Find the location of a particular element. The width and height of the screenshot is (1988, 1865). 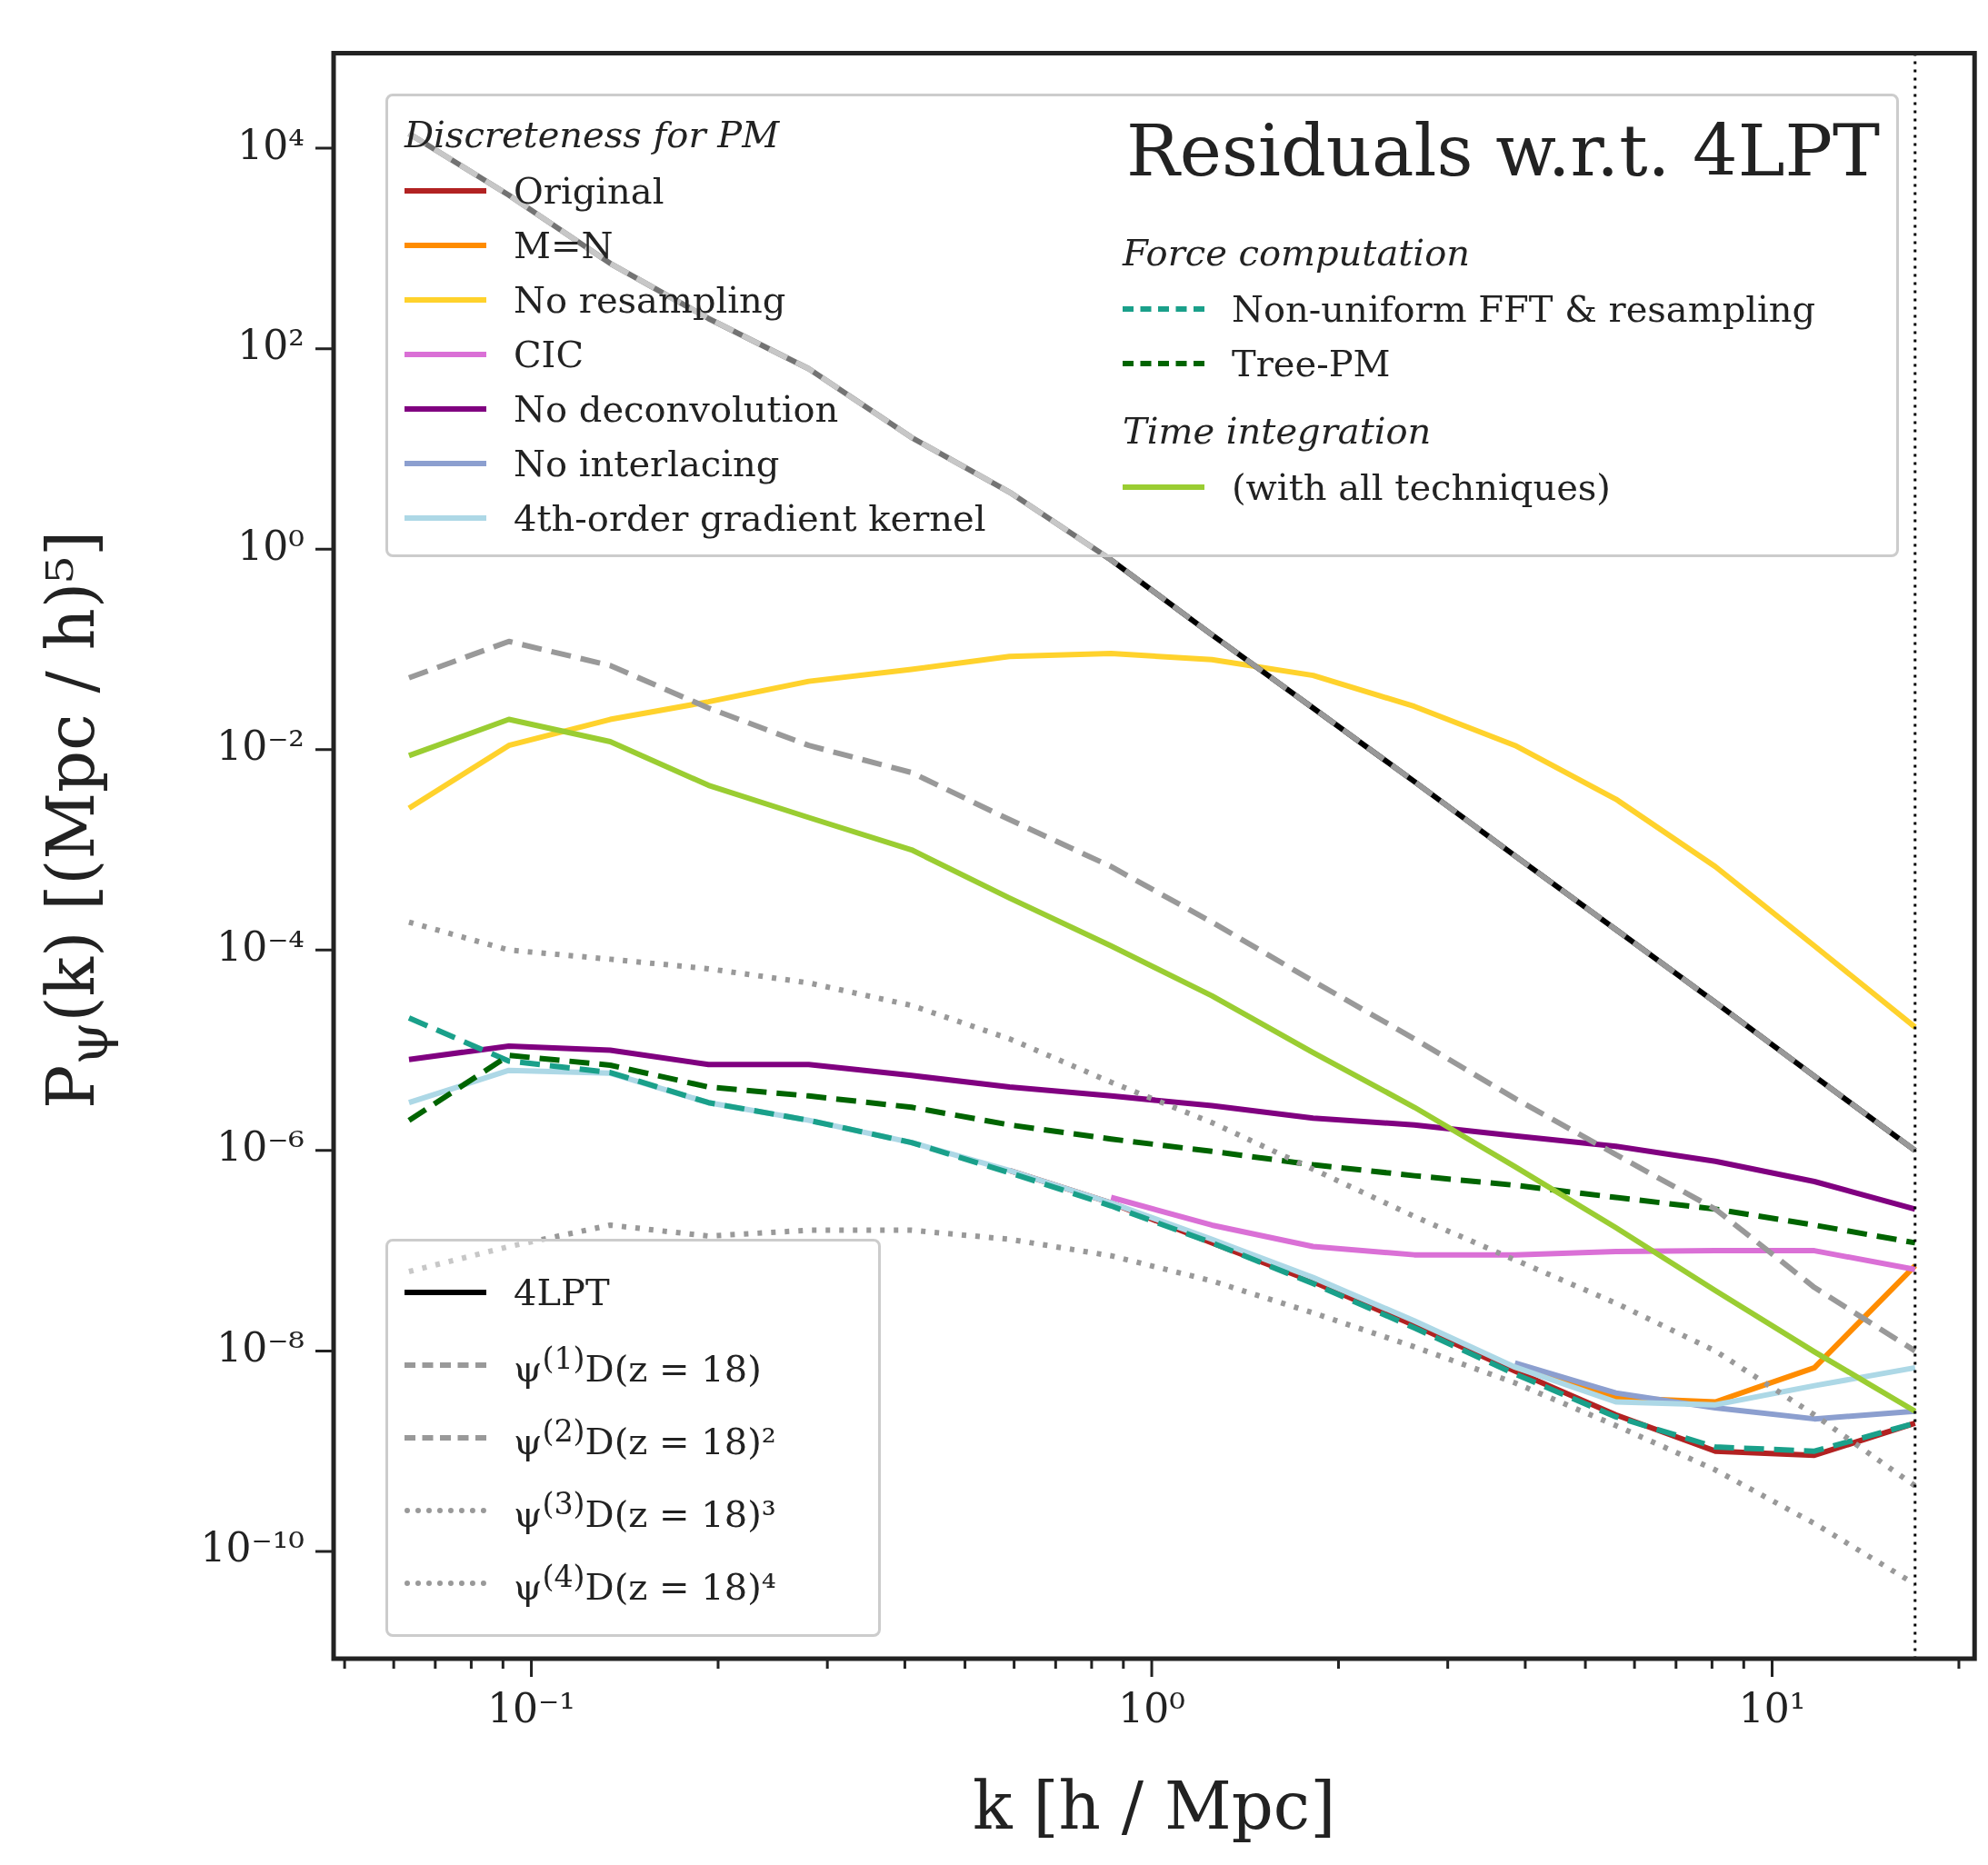

y-tick-label: 10⁻⁶ is located at coordinates (260, 1147).